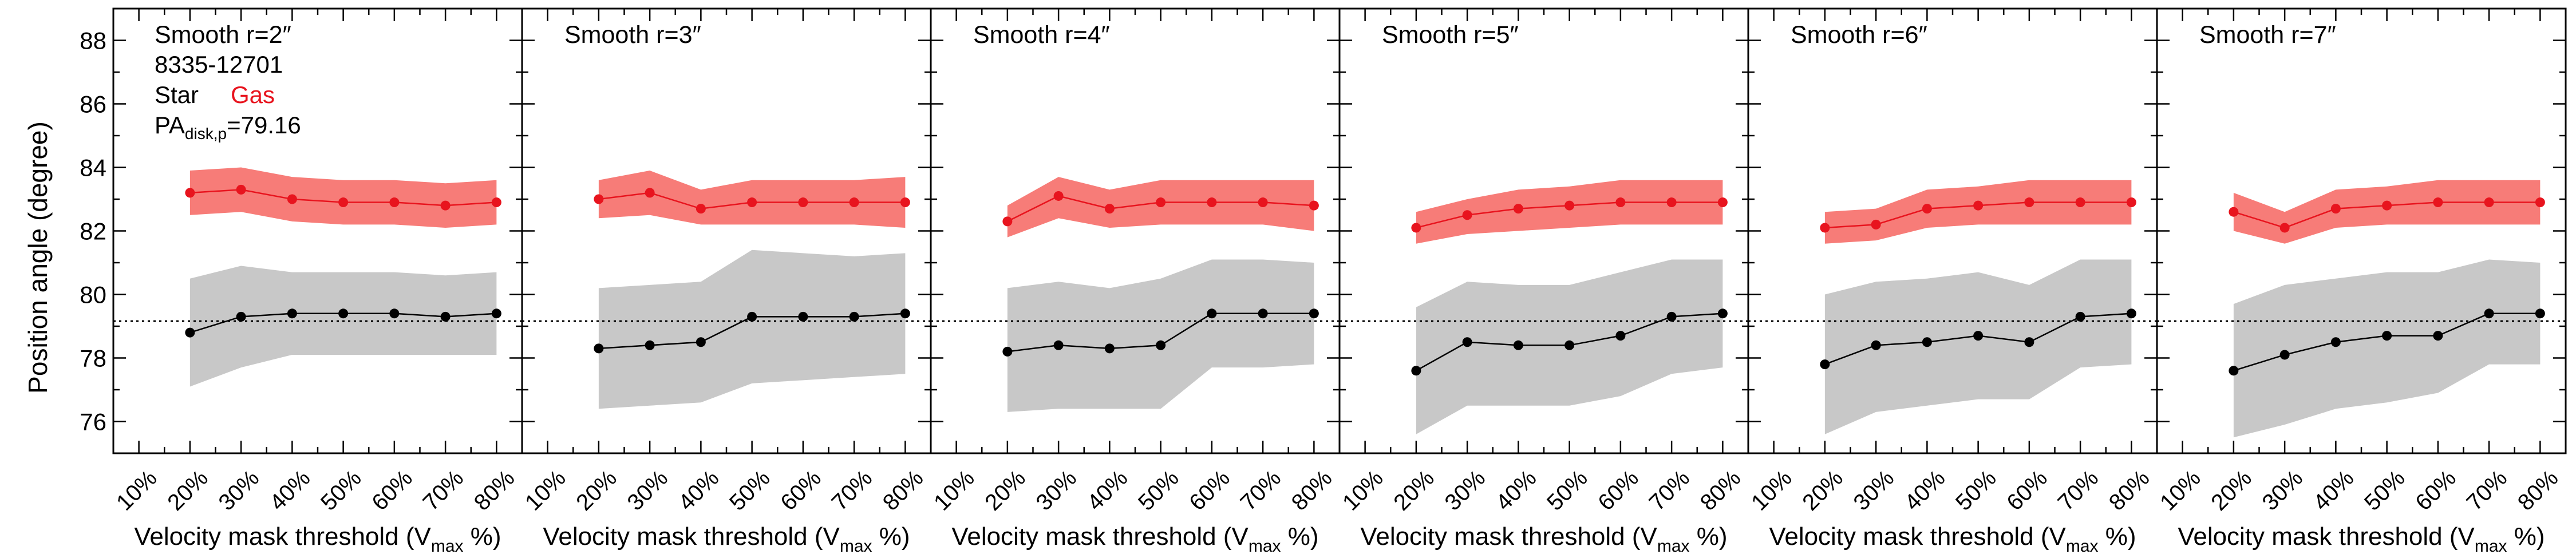 Image resolution: width=2576 pixels, height=558 pixels. I want to click on x-tick-label: 10%, so click(2180, 490).